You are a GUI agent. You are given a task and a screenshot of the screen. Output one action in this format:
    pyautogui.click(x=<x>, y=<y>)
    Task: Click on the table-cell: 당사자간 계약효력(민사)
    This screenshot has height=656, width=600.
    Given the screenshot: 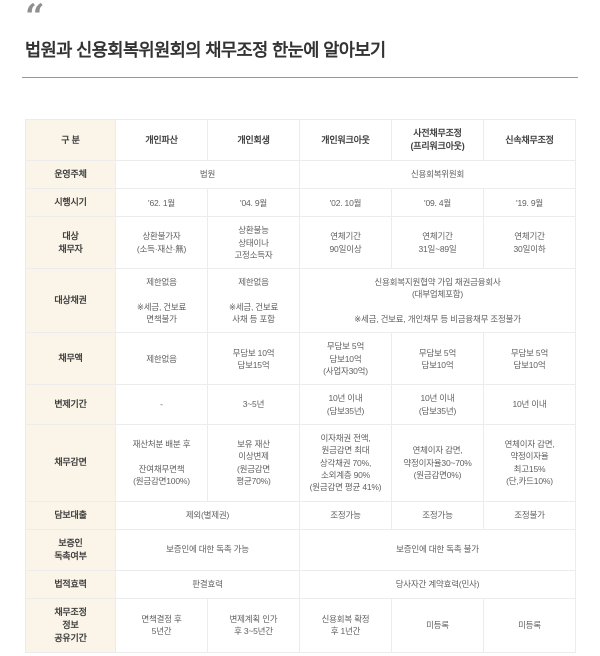 What is the action you would take?
    pyautogui.click(x=437, y=584)
    